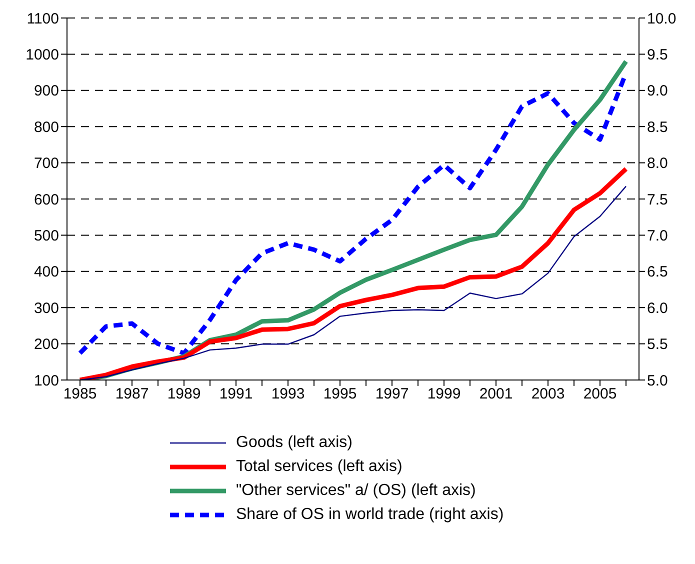 The height and width of the screenshot is (564, 695). What do you see at coordinates (392, 394) in the screenshot?
I see `x-tick-label: 1997` at bounding box center [392, 394].